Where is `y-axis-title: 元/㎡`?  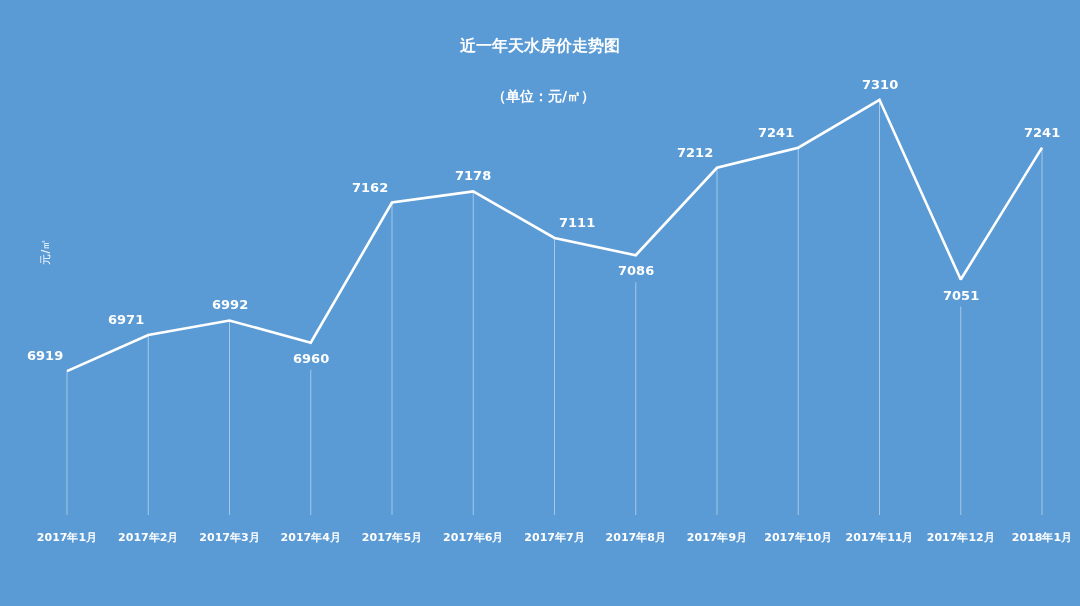 y-axis-title: 元/㎡ is located at coordinates (45, 251).